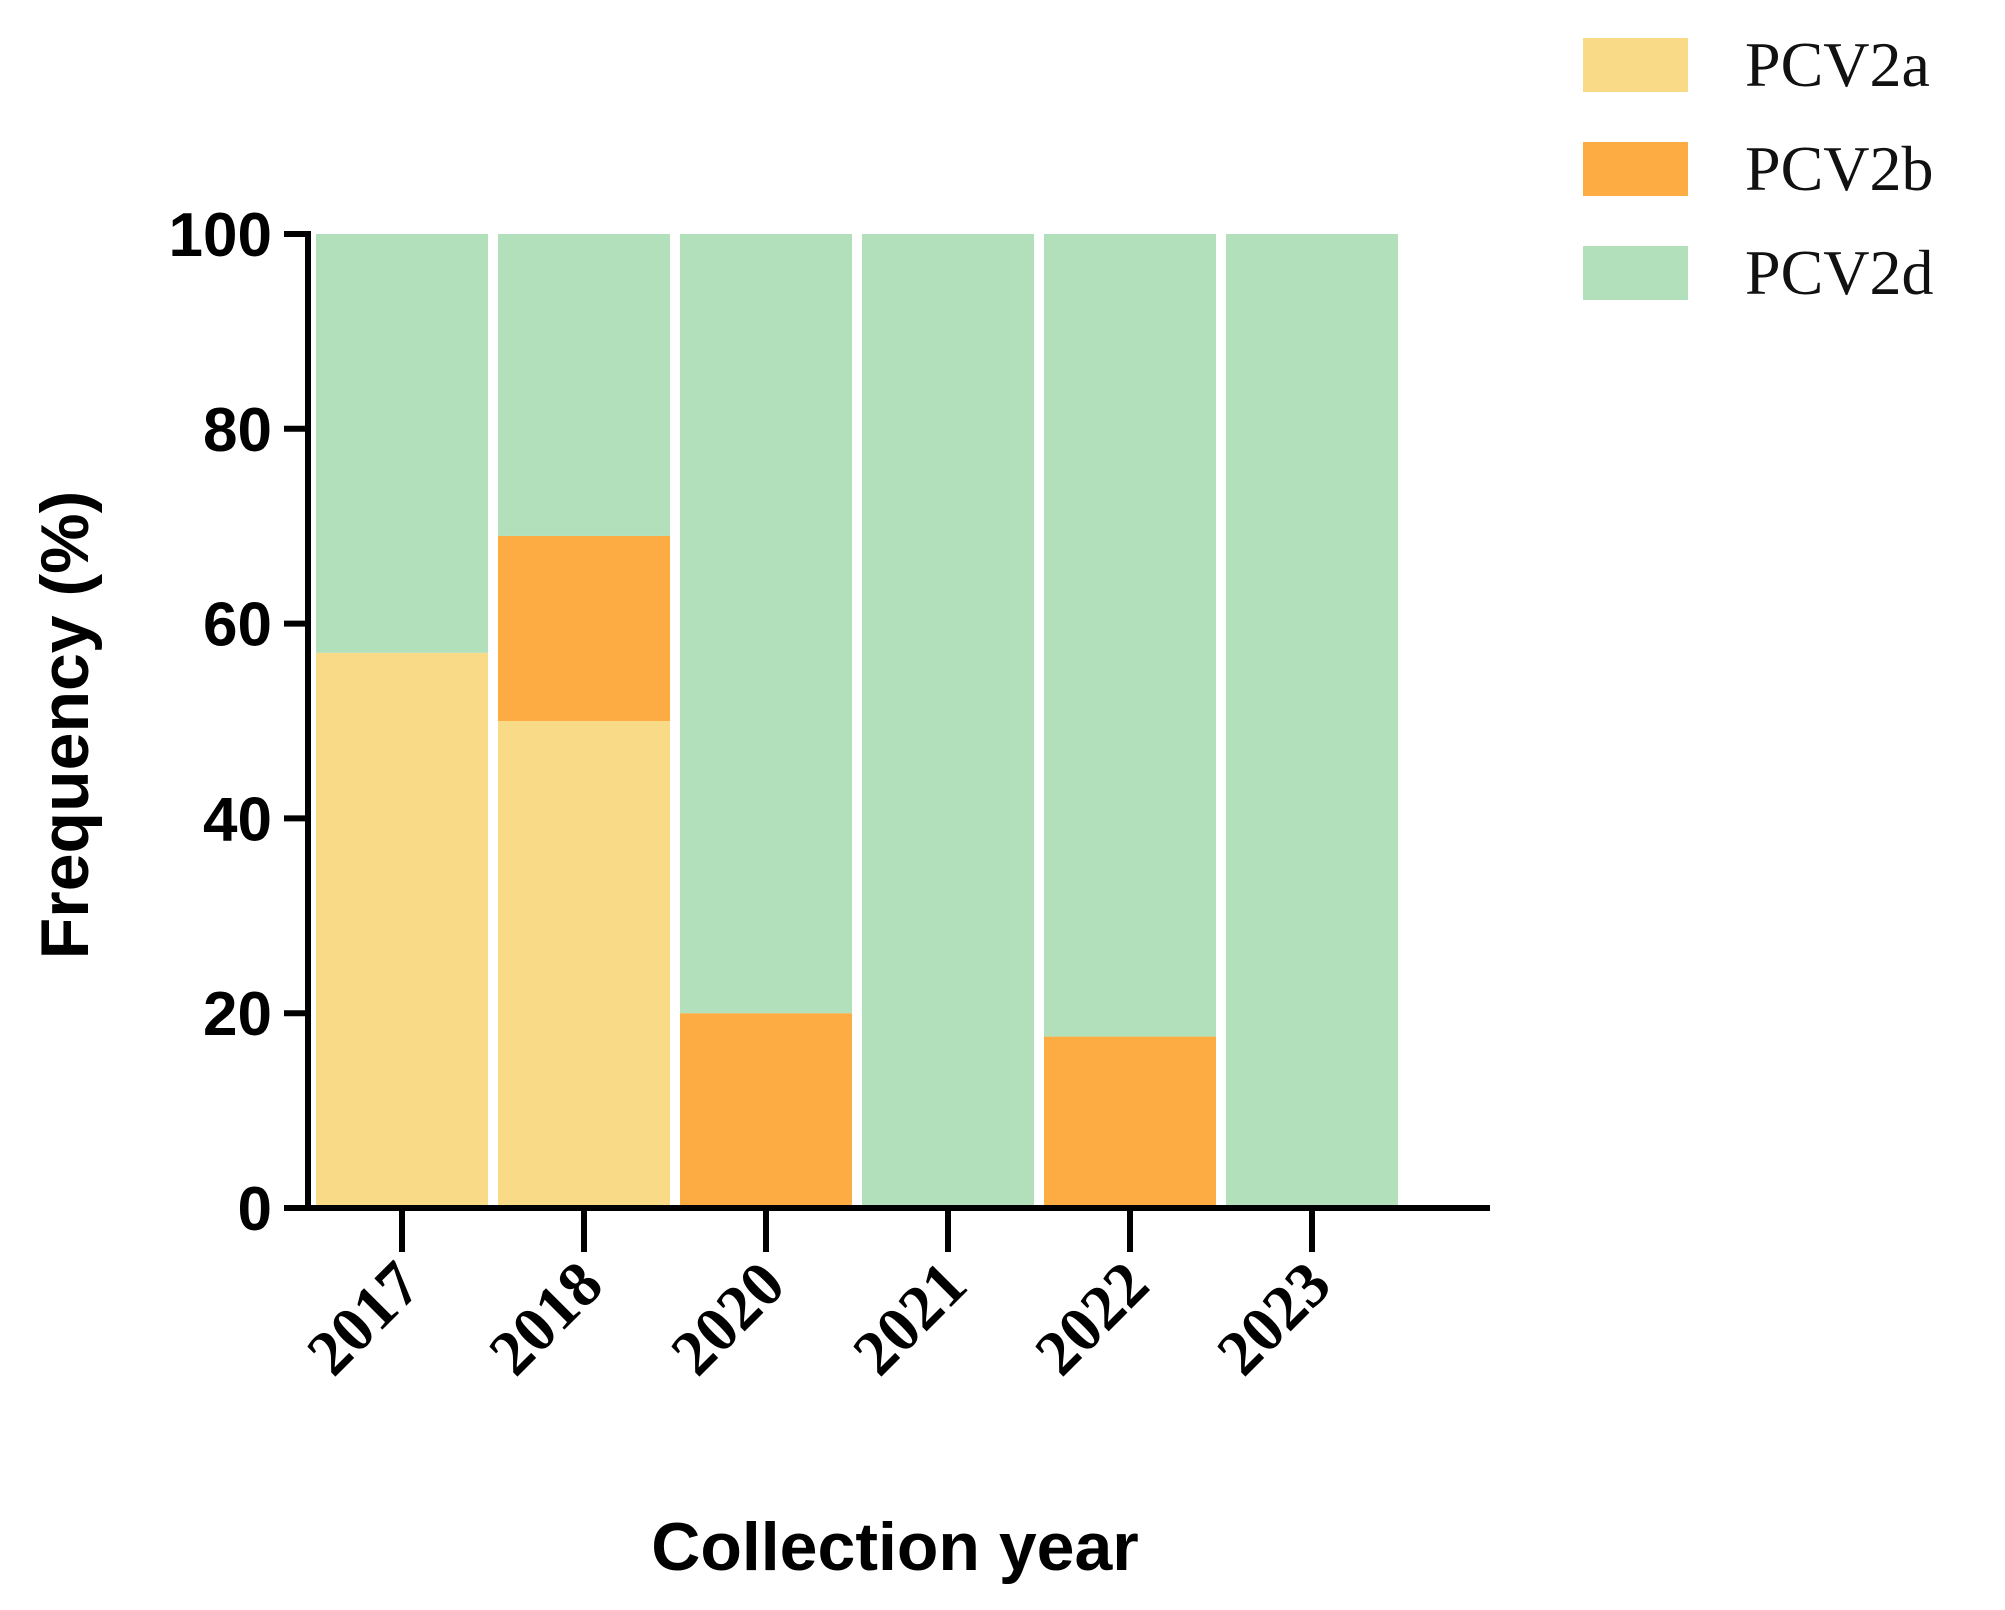 The width and height of the screenshot is (2005, 1610). What do you see at coordinates (1839, 272) in the screenshot?
I see `legend-label-pcv2d: PCV2d` at bounding box center [1839, 272].